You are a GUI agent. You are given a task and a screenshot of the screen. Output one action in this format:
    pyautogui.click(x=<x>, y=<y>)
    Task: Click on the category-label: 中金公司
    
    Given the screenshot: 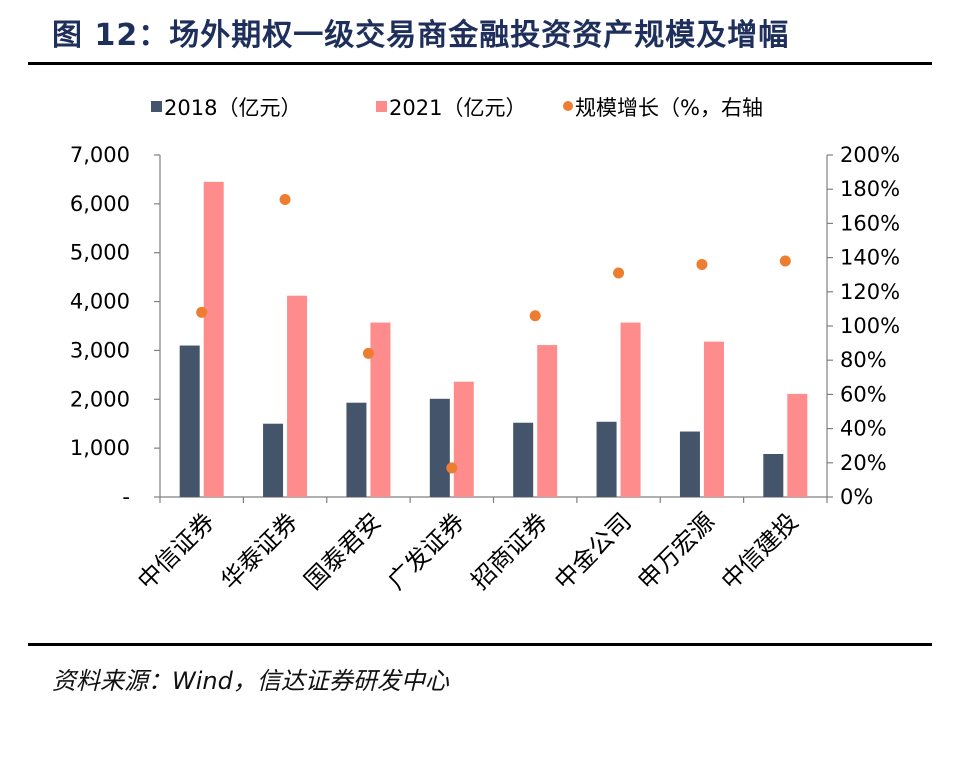 What is the action you would take?
    pyautogui.click(x=593, y=551)
    